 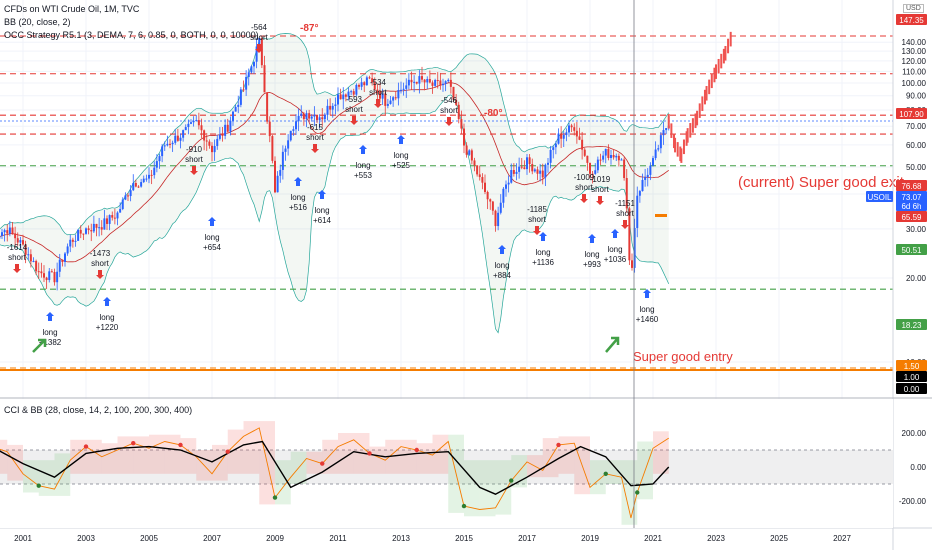 I want to click on trade-value: +1220, so click(x=107, y=327).